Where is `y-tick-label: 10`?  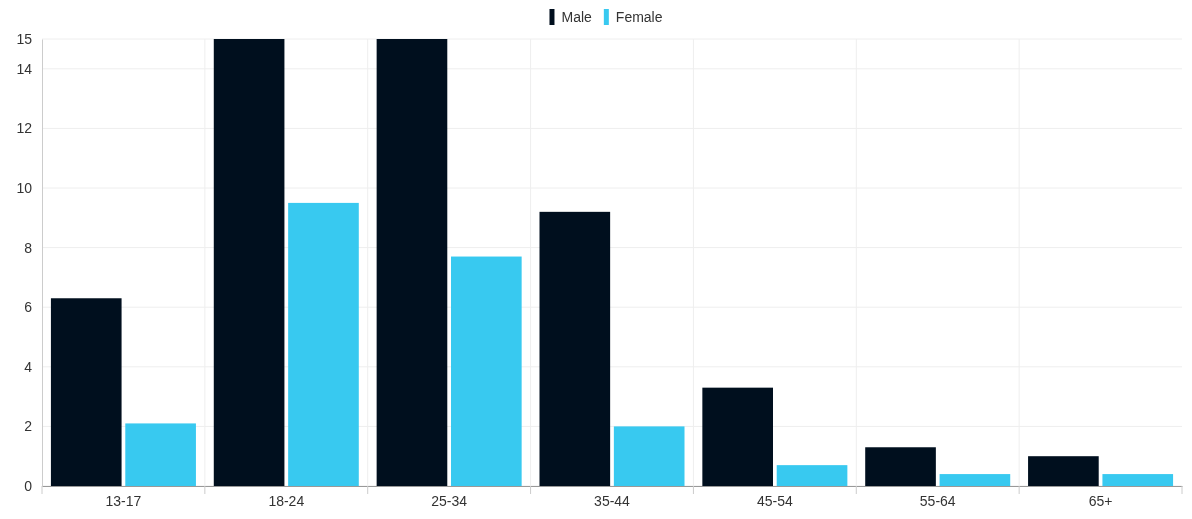 y-tick-label: 10 is located at coordinates (24, 187).